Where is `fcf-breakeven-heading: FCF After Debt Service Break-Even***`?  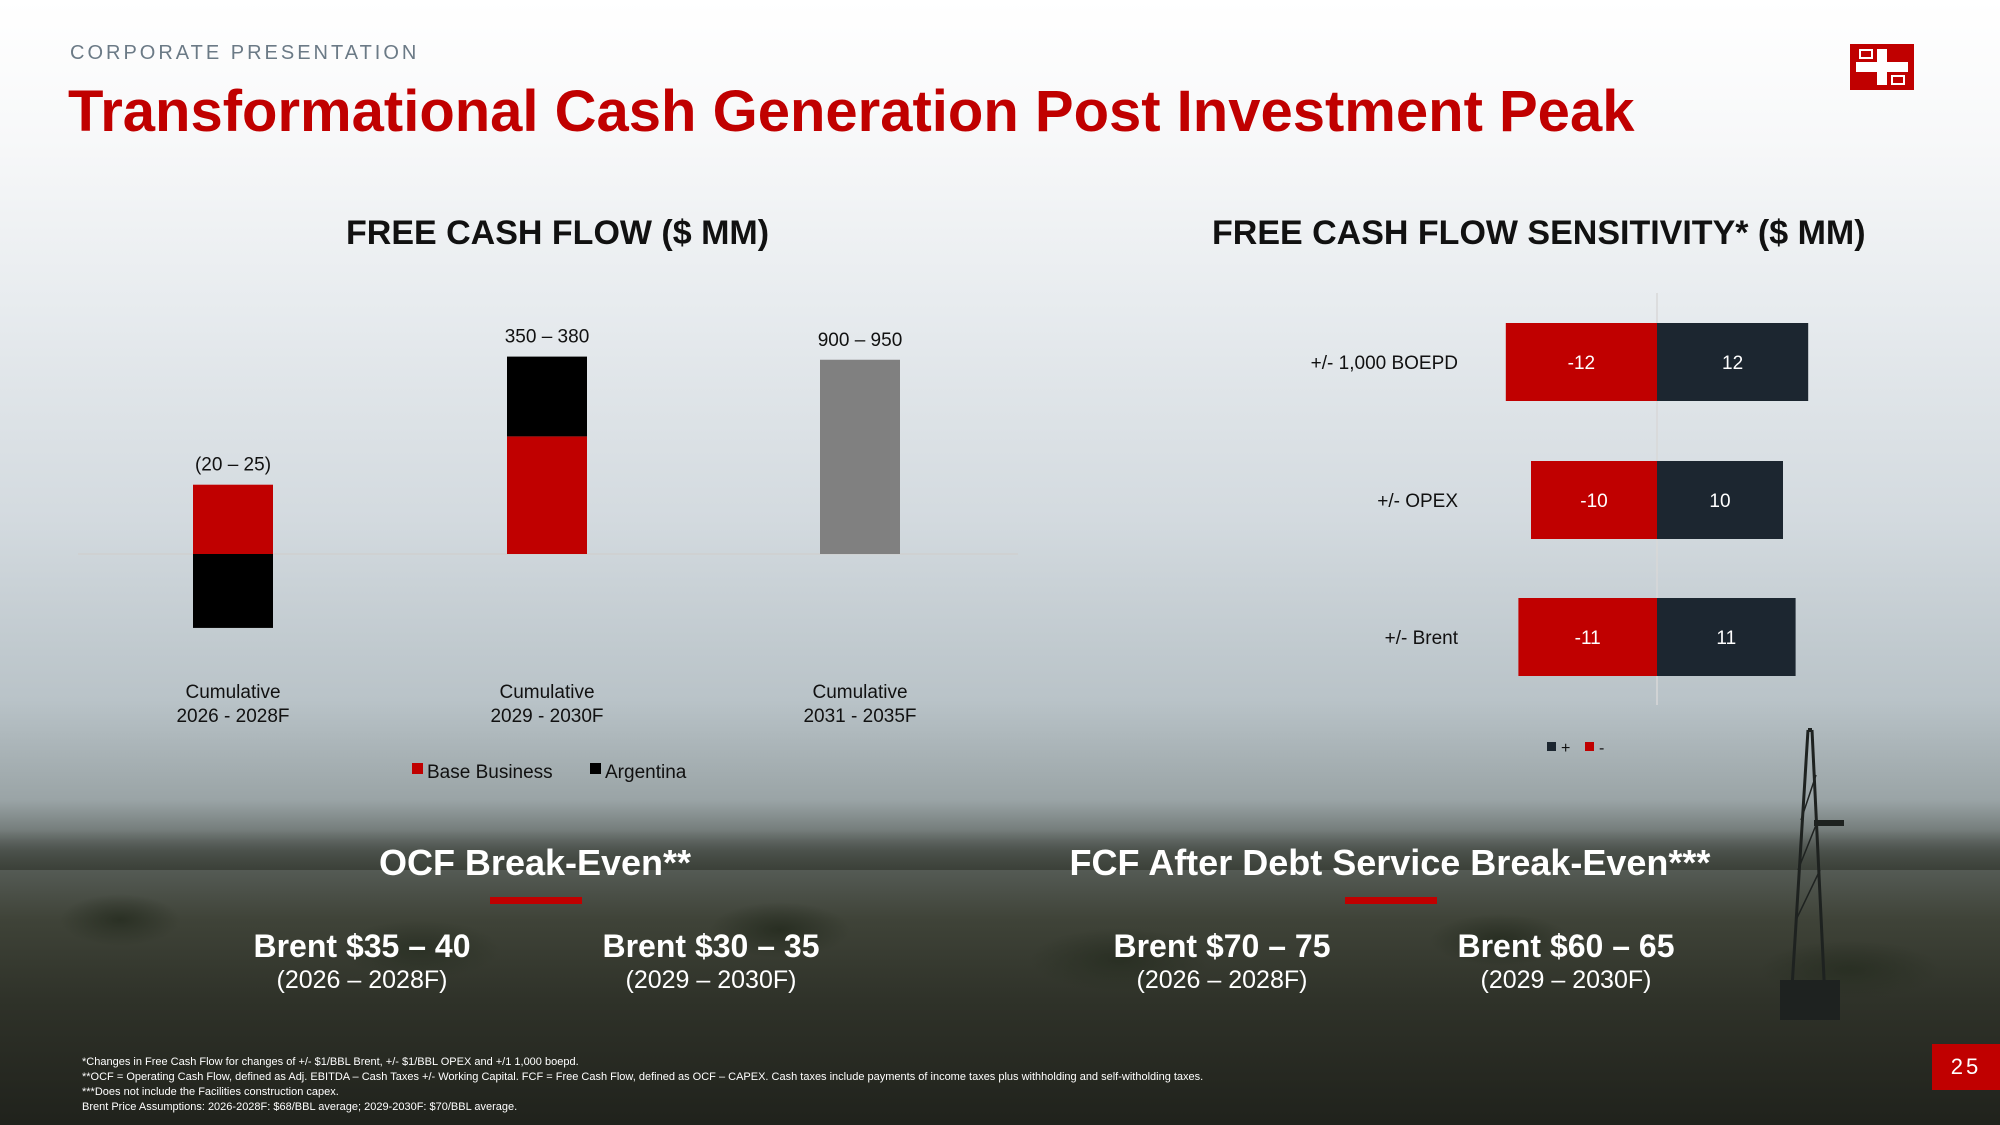
fcf-breakeven-heading: FCF After Debt Service Break-Even*** is located at coordinates (1390, 862).